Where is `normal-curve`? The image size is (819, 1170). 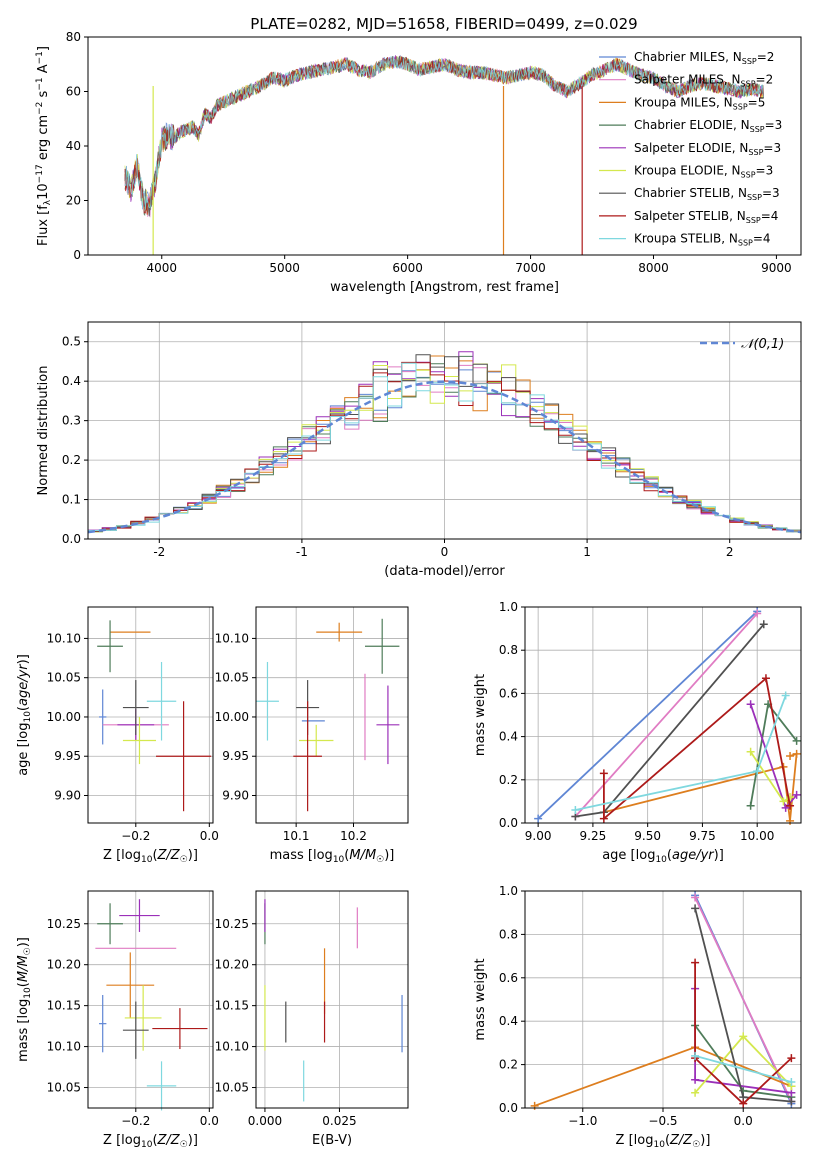
normal-curve is located at coordinates (444, 457).